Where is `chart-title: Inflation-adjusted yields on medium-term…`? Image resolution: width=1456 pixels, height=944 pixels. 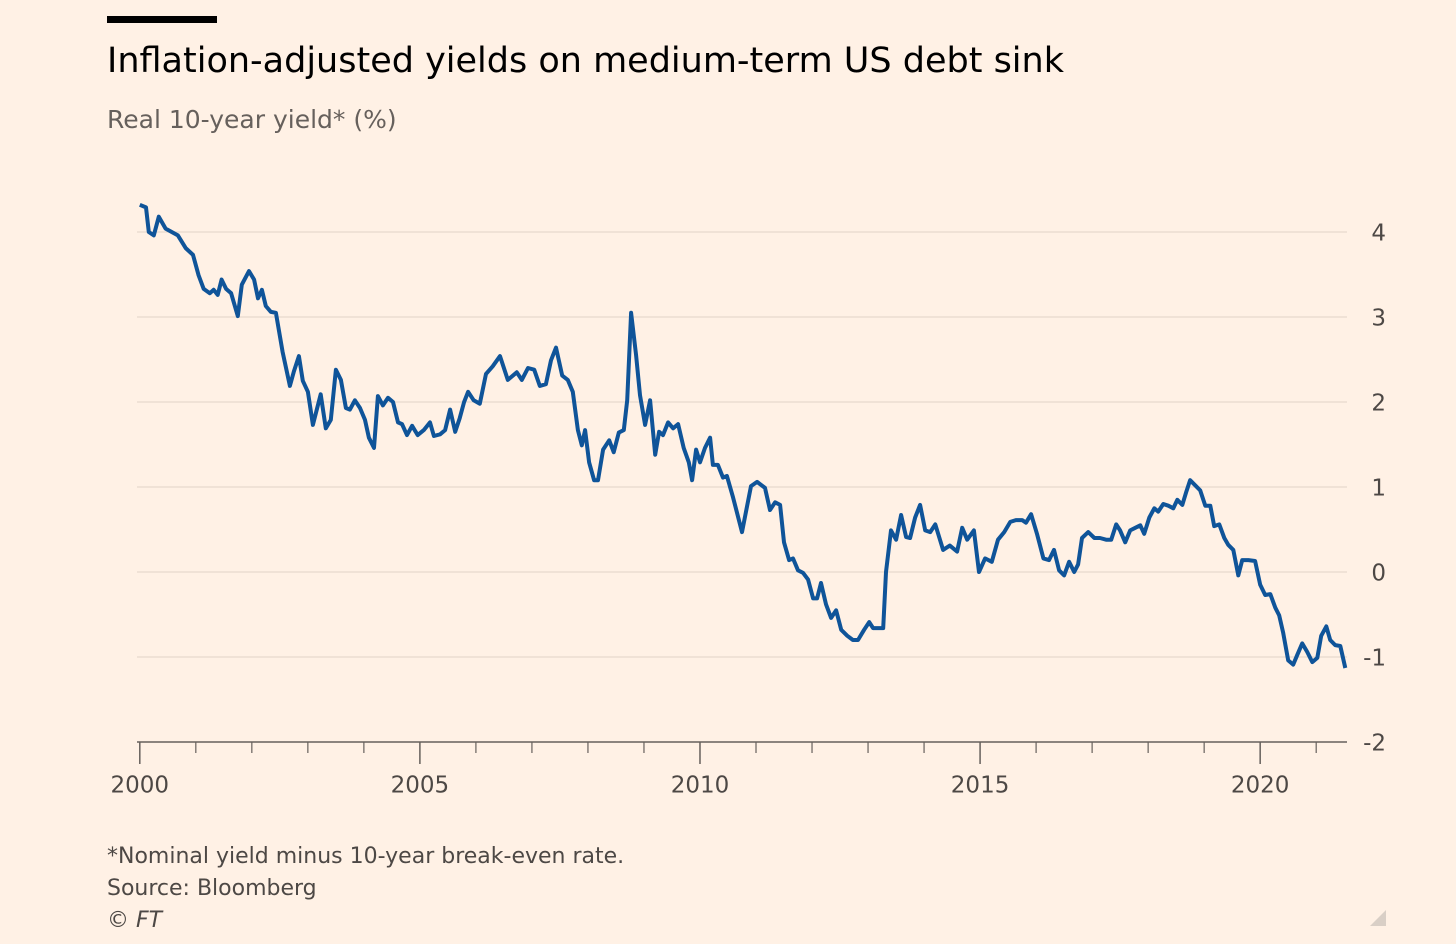
chart-title: Inflation-adjusted yields on medium-term… is located at coordinates (586, 61).